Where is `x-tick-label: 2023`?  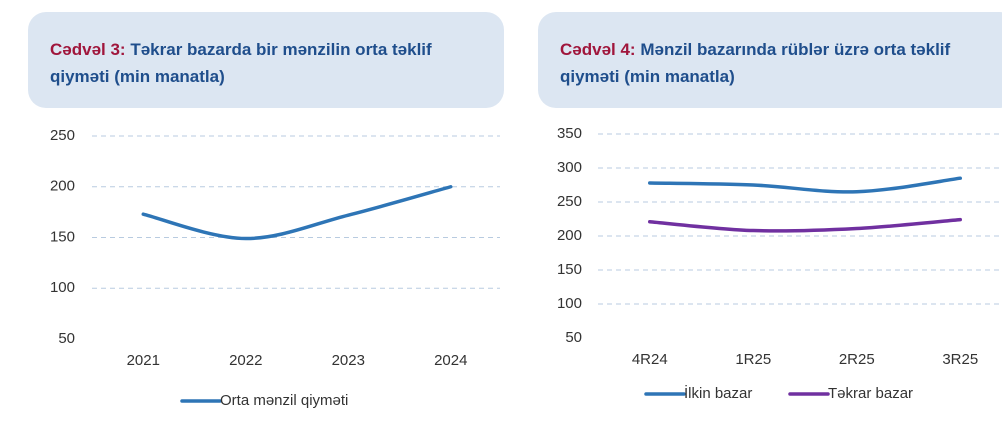 x-tick-label: 2023 is located at coordinates (348, 360).